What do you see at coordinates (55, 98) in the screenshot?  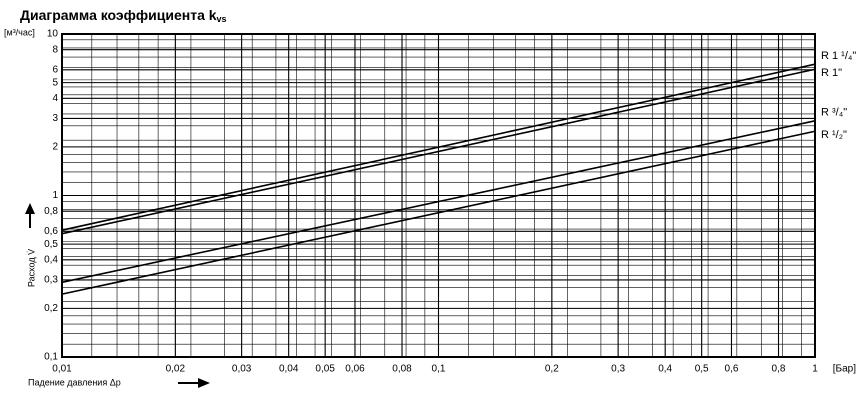 I see `y-tick-label: 4` at bounding box center [55, 98].